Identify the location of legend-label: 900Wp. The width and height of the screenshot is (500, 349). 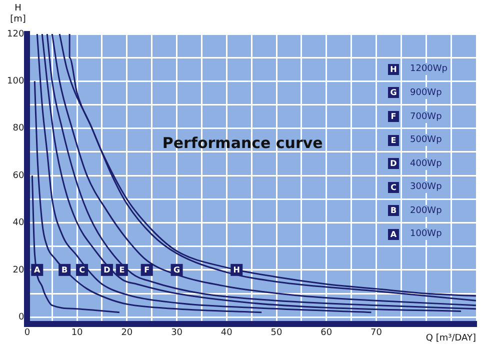
(426, 92).